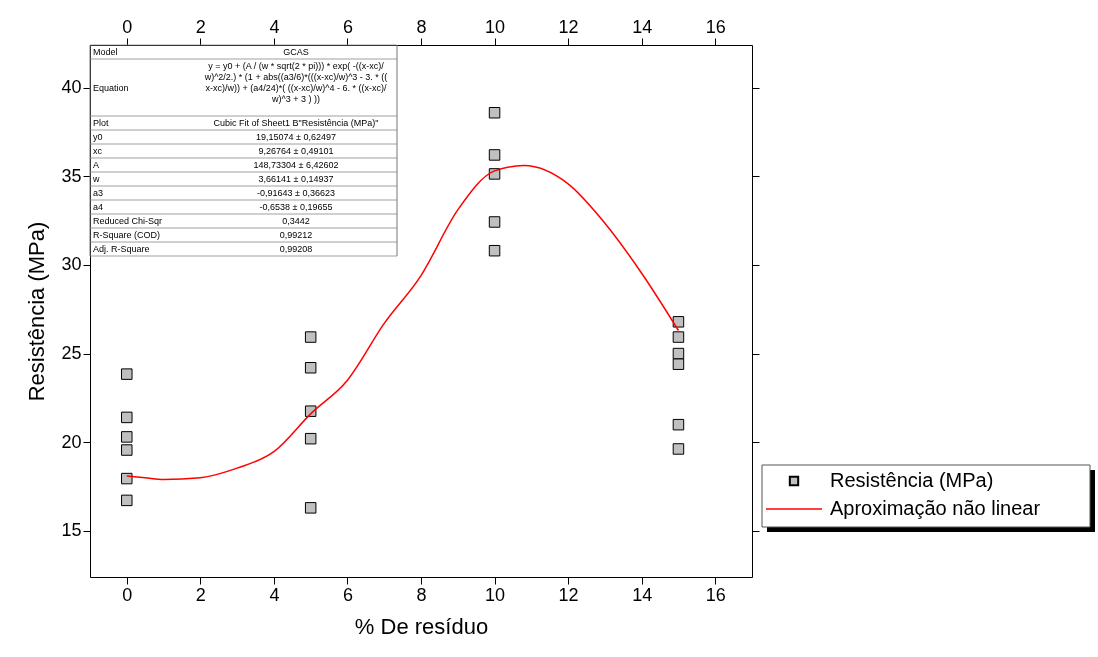  Describe the element at coordinates (347, 26) in the screenshot. I see `x2-tick-label: 6` at that location.